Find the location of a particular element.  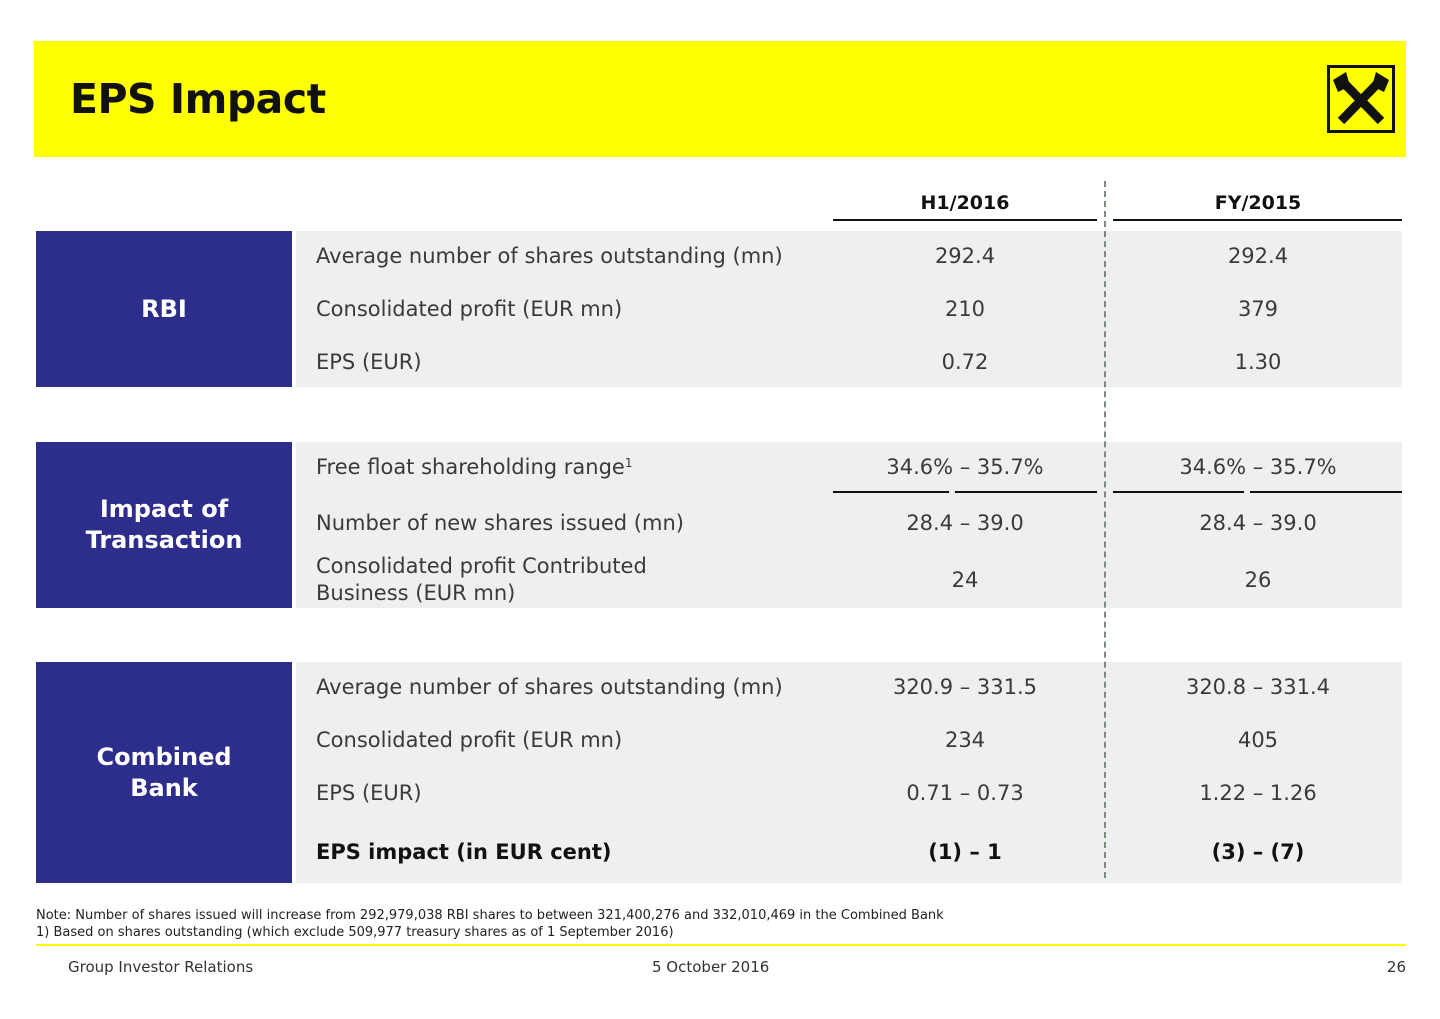

value-fy: 1.22 – 1.26 is located at coordinates (1258, 793).